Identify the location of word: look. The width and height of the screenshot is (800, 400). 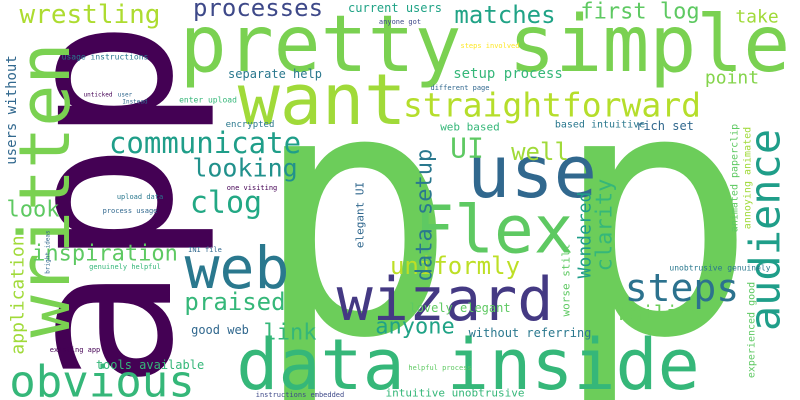
(33, 210).